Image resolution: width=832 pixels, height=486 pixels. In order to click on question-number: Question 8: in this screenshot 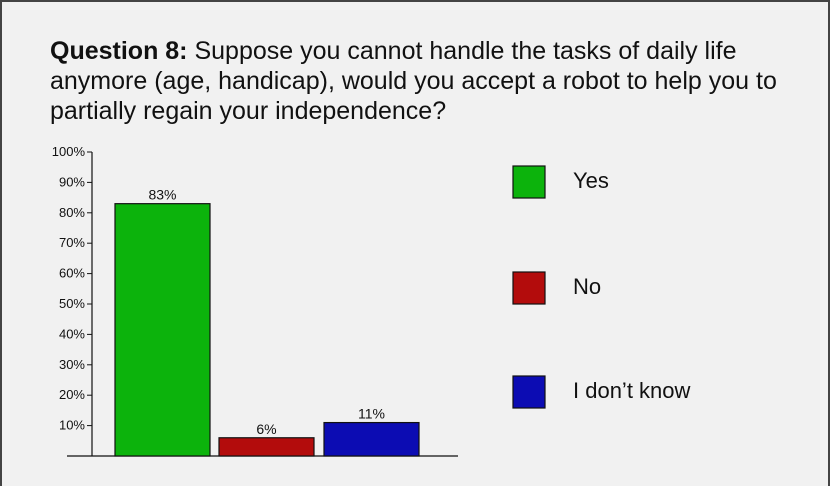, I will do `click(122, 51)`.